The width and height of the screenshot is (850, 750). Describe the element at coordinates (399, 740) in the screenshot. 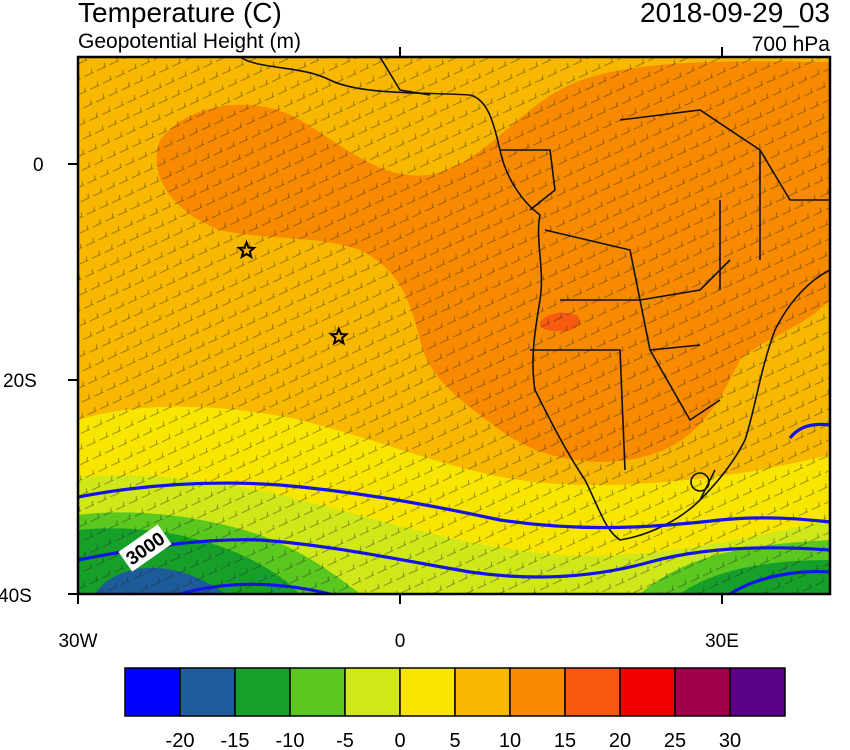

I see `colorbar-label: 0` at that location.